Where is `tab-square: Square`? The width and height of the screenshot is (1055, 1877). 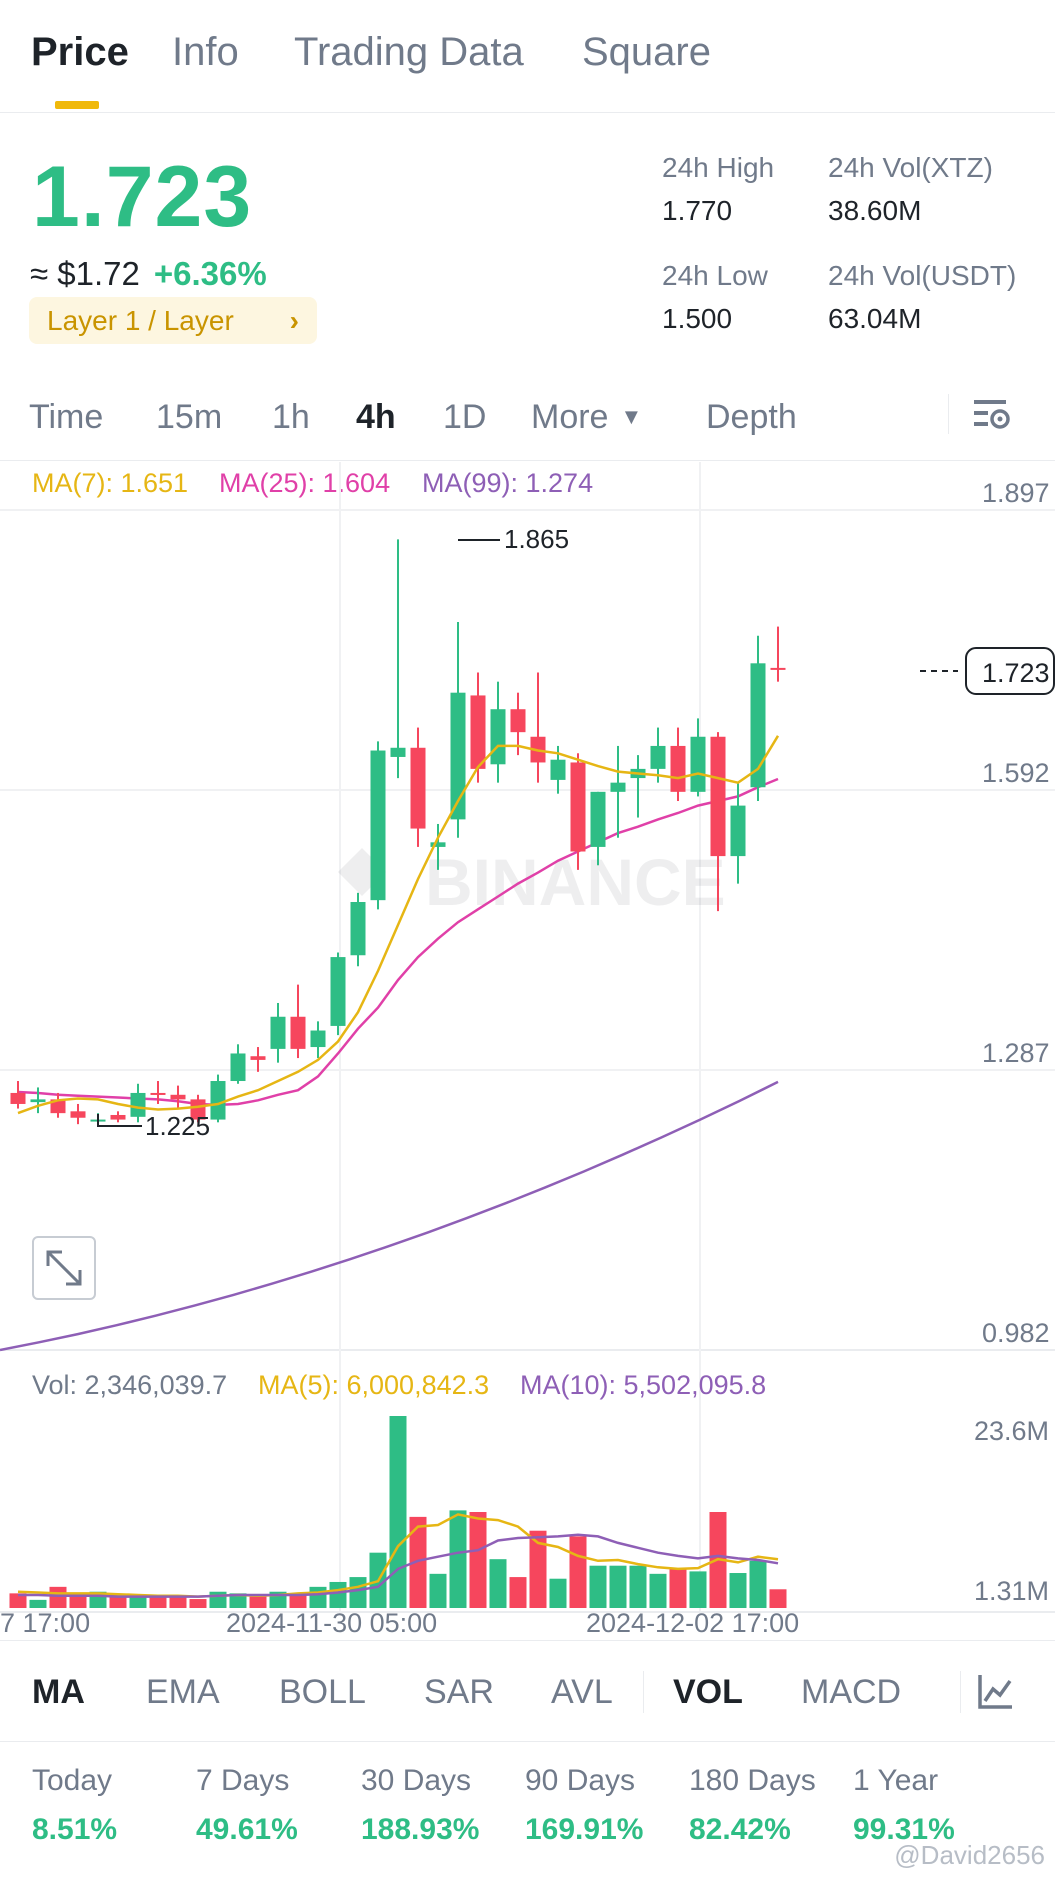
tab-square: Square is located at coordinates (646, 52).